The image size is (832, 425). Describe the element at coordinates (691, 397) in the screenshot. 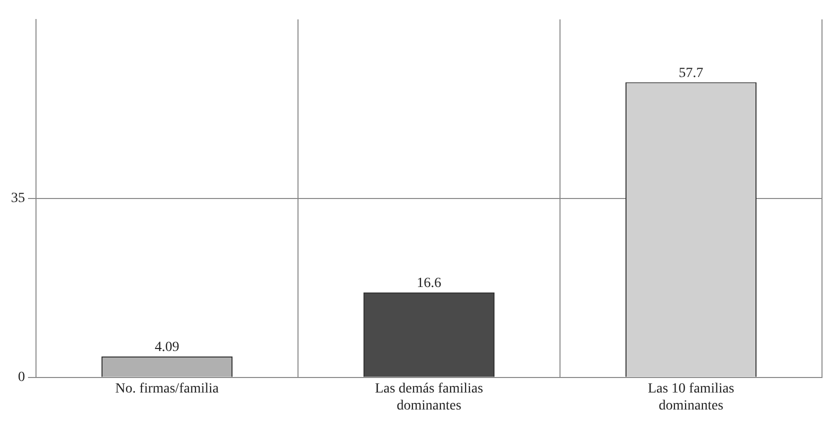

I see `x-tick-label: Las 10 familias dominantes` at that location.